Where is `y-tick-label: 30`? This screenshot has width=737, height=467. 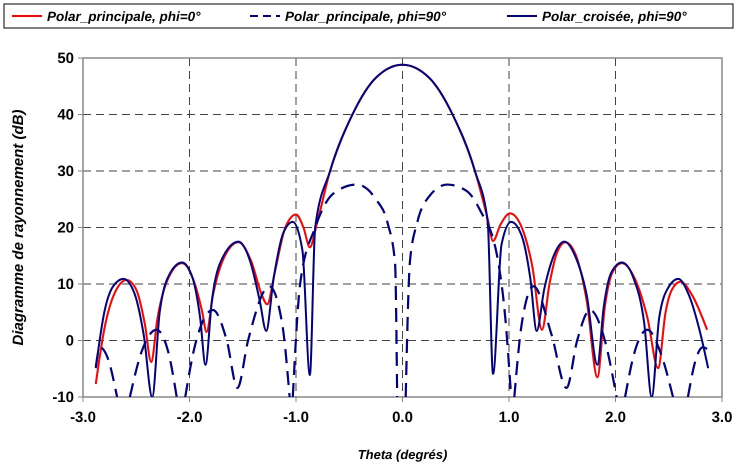
y-tick-label: 30 is located at coordinates (65, 171).